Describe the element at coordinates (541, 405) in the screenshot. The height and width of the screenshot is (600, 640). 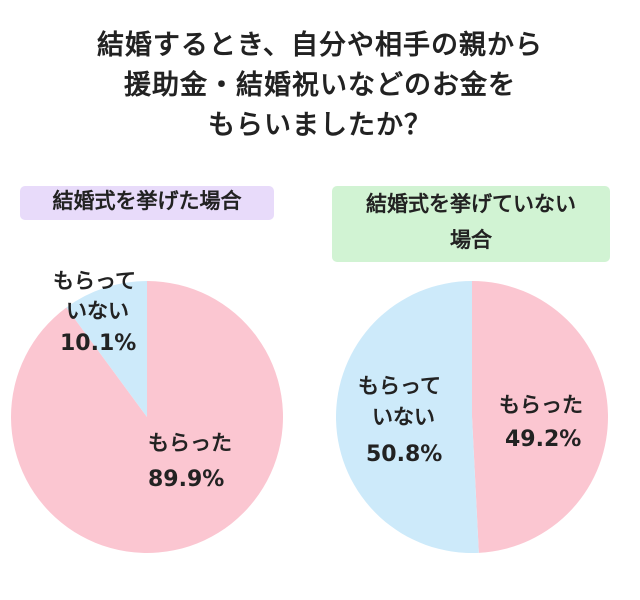
I see `pie-right-label-received: もらった` at that location.